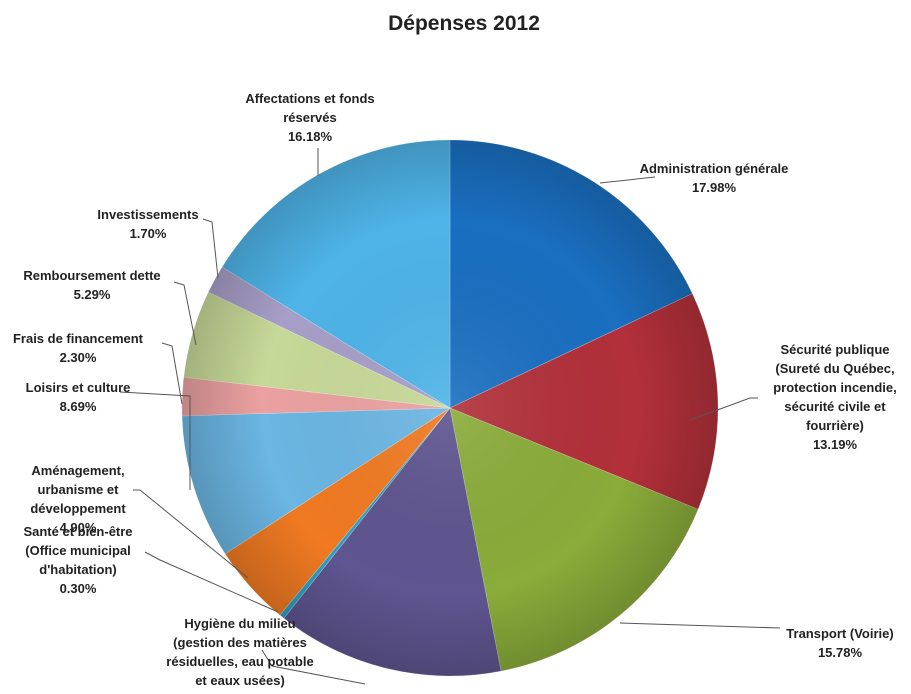 Image resolution: width=911 pixels, height=694 pixels. What do you see at coordinates (185, 313) in the screenshot?
I see `leader-line-remboursement-dette` at bounding box center [185, 313].